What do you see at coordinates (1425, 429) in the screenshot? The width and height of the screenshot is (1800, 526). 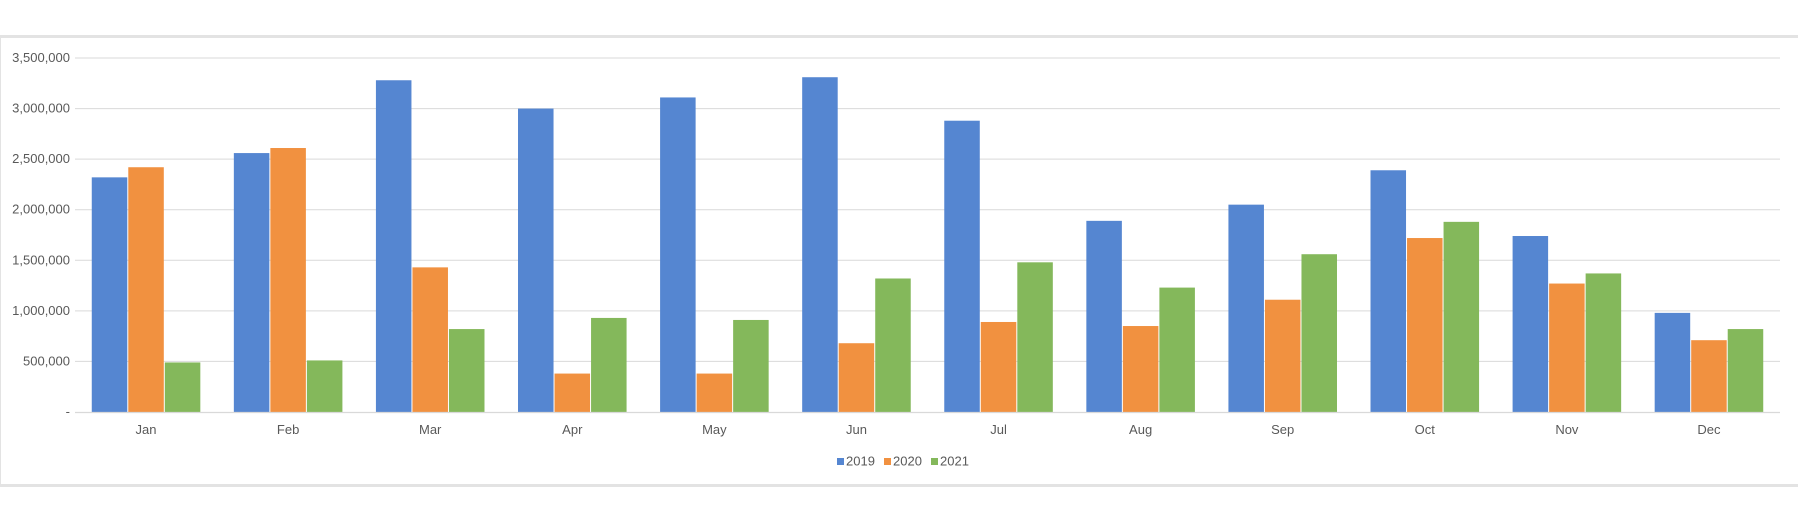 I see `x-tick-label: Oct` at bounding box center [1425, 429].